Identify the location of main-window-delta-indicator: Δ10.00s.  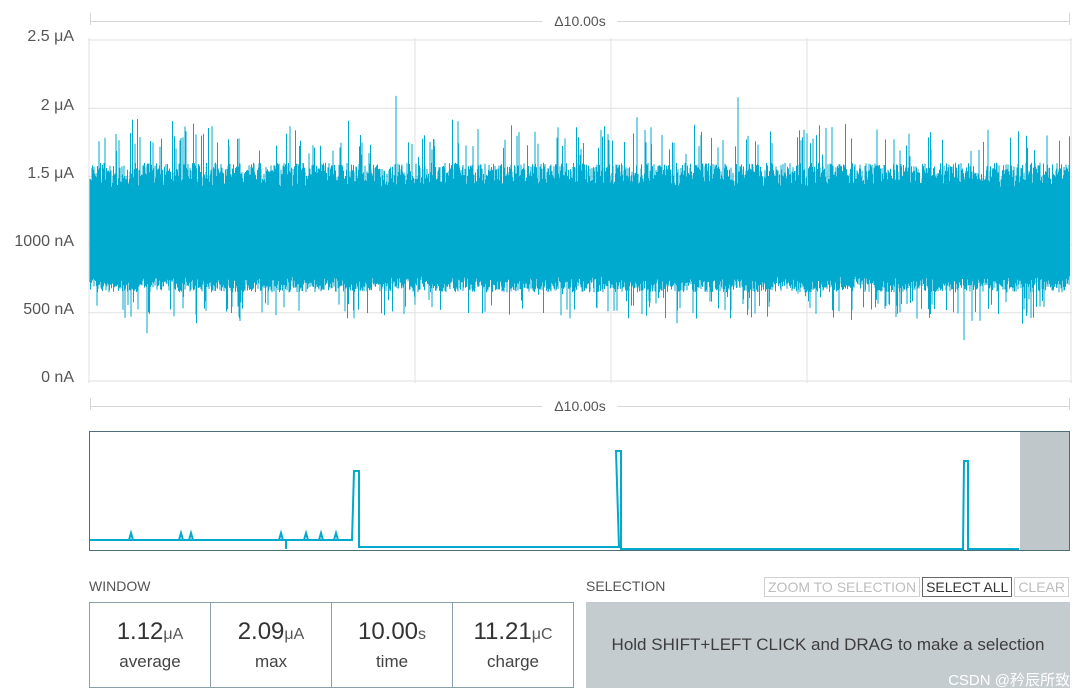
(580, 21).